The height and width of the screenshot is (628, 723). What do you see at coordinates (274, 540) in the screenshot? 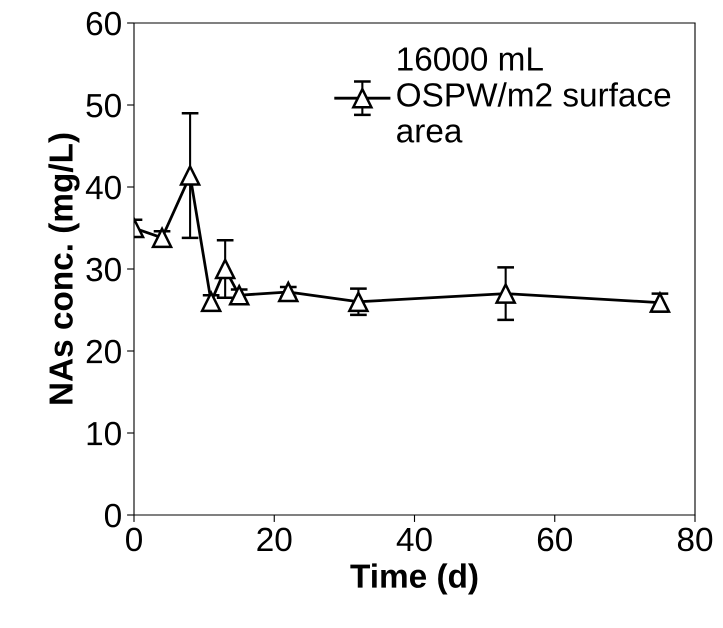
I see `x-tick-label: 20` at bounding box center [274, 540].